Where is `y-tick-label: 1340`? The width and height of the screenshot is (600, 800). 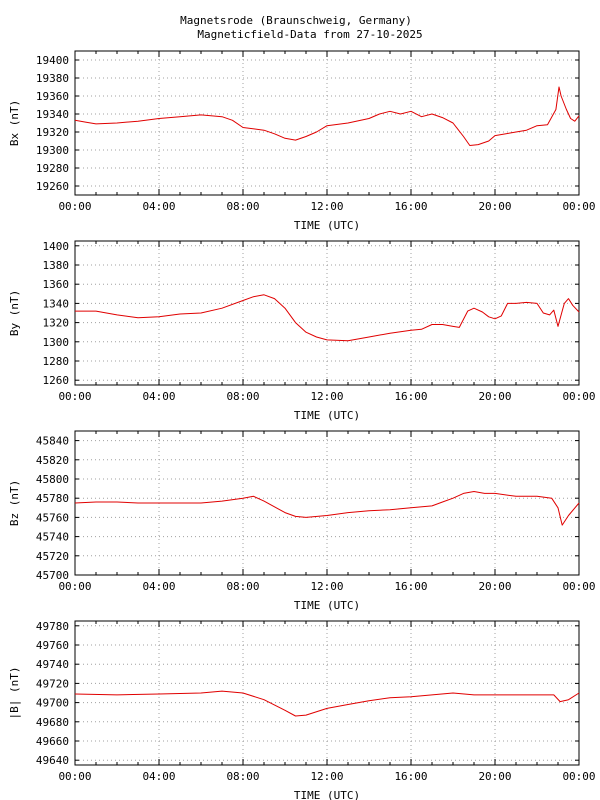
y-tick-label: 1340 is located at coordinates (56, 303).